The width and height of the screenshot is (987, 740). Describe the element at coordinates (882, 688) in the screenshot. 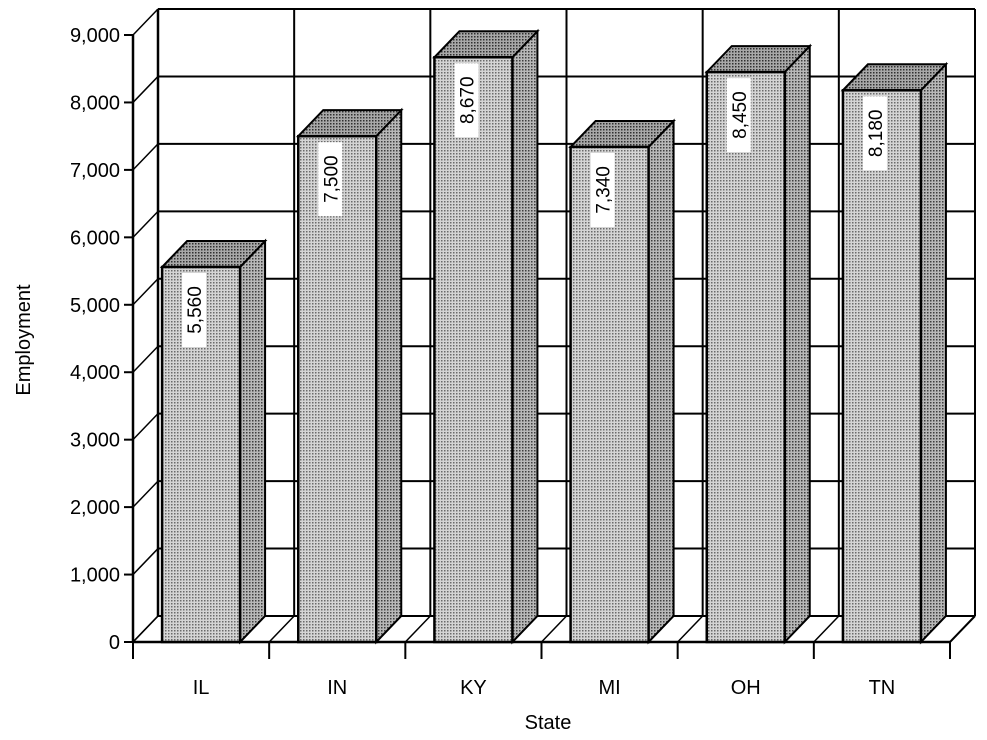

I see `x-tick-label: TN` at that location.